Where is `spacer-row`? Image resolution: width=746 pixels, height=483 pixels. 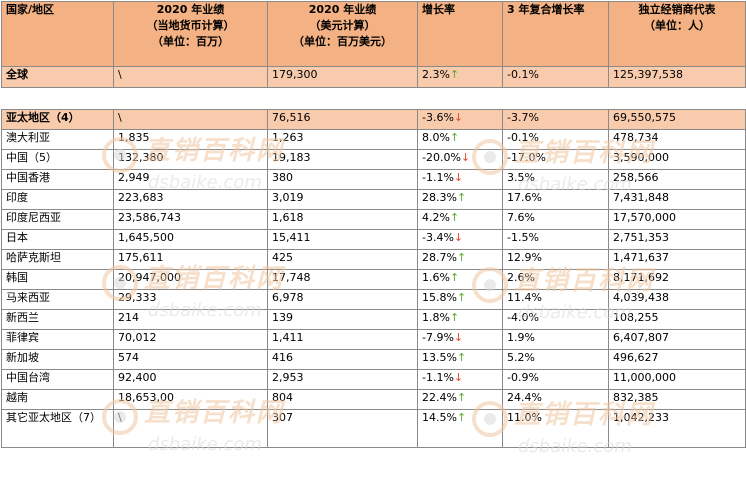
spacer-row is located at coordinates (373, 98).